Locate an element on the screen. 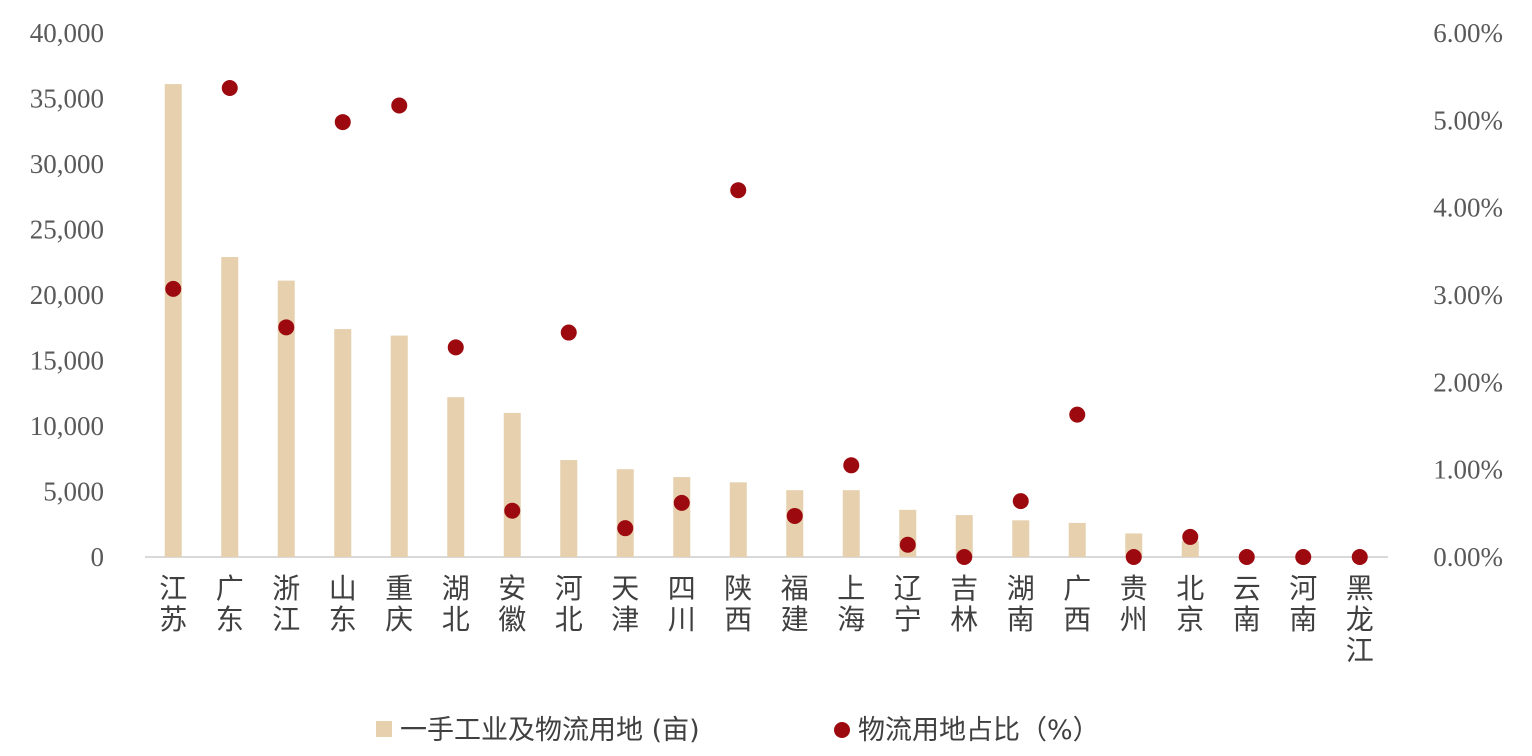 Image resolution: width=1532 pixels, height=756 pixels. left-axis-tick-label: 5,000 is located at coordinates (73, 492).